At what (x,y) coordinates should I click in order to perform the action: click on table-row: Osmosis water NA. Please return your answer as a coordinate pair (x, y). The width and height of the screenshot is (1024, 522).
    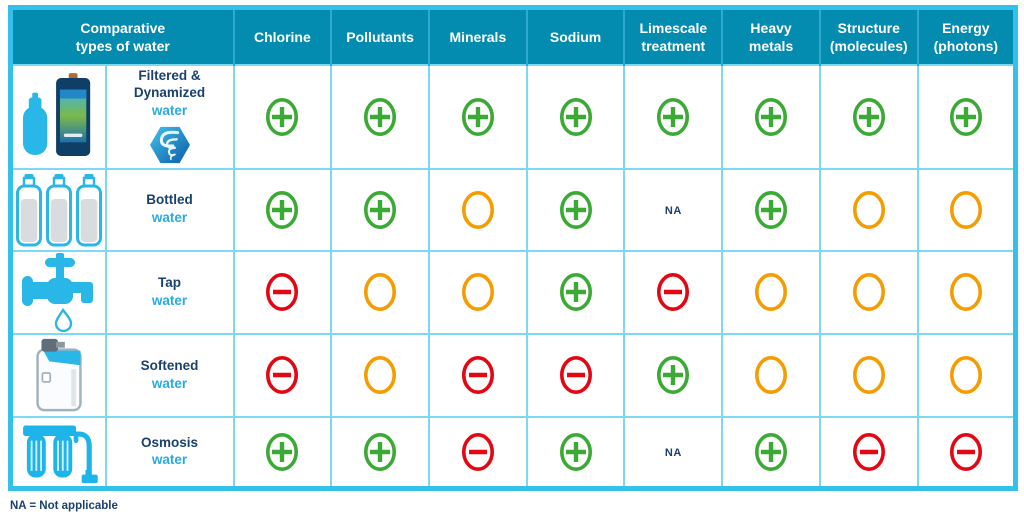
    Looking at the image, I should click on (513, 452).